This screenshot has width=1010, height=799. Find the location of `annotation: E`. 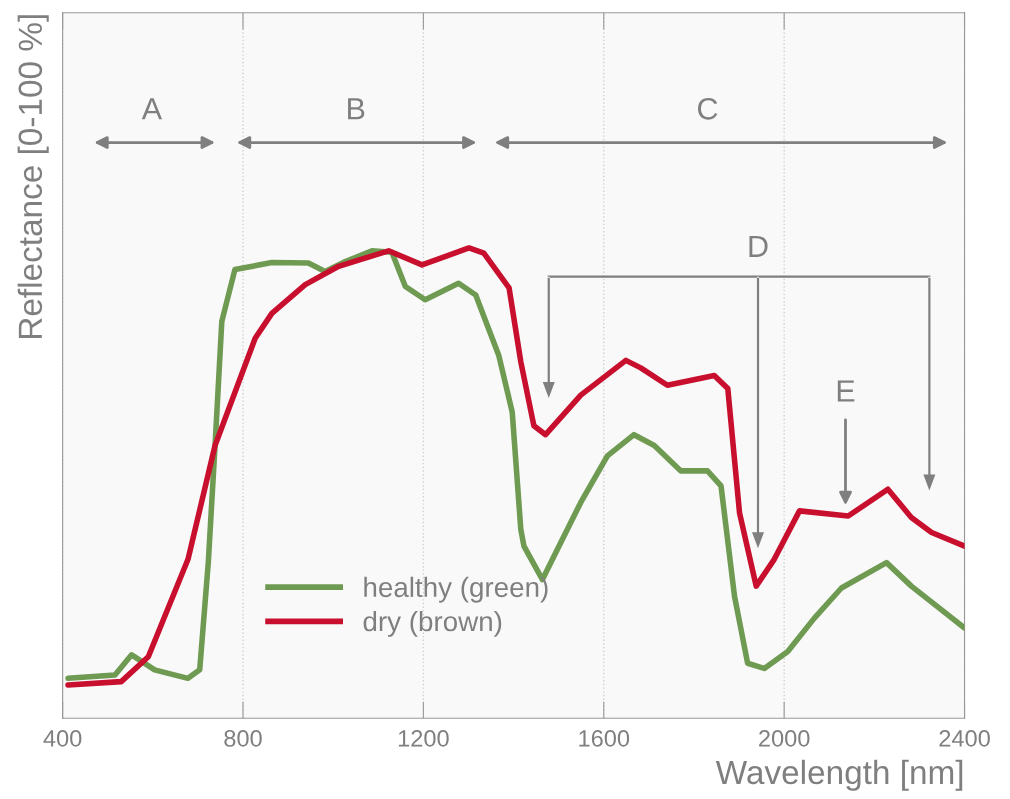

annotation: E is located at coordinates (846, 391).